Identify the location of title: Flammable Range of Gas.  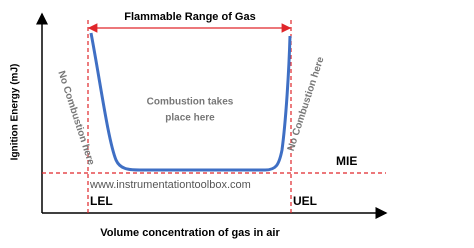
(189, 17).